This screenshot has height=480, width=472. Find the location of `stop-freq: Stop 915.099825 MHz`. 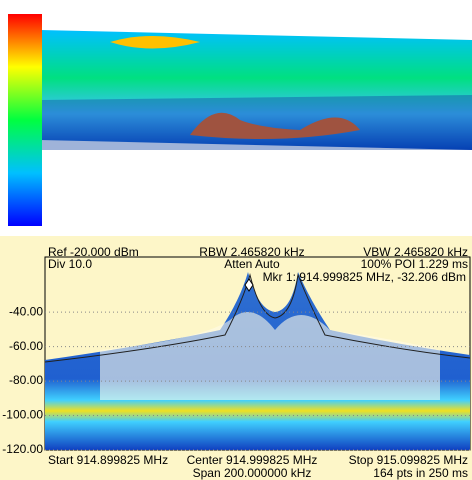

stop-freq: Stop 915.099825 MHz is located at coordinates (408, 460).